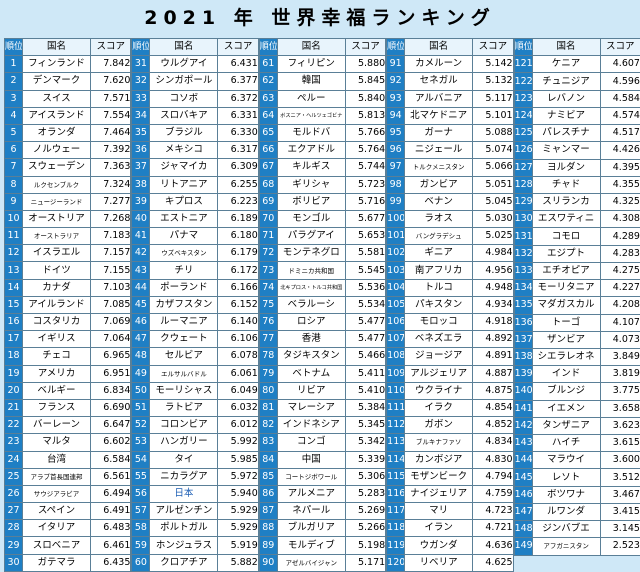 This screenshot has height=572, width=640. Describe the element at coordinates (238, 322) in the screenshot. I see `score-cell: 6.140` at that location.